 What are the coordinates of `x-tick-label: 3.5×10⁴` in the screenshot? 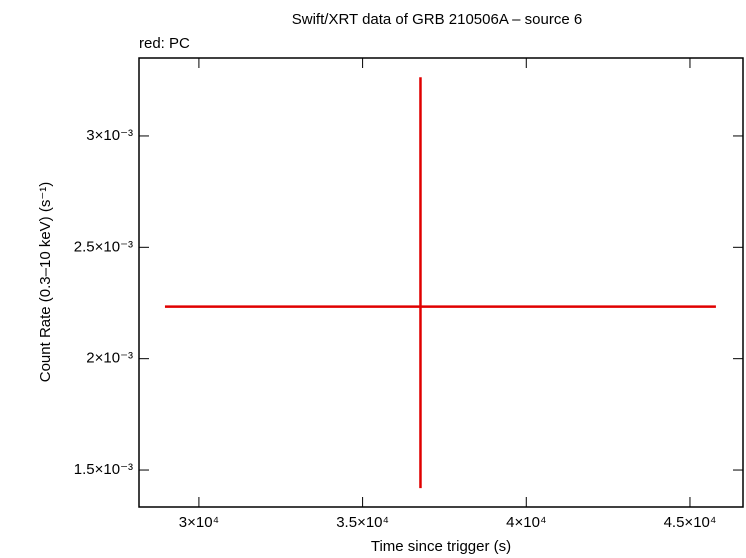 It's located at (362, 522).